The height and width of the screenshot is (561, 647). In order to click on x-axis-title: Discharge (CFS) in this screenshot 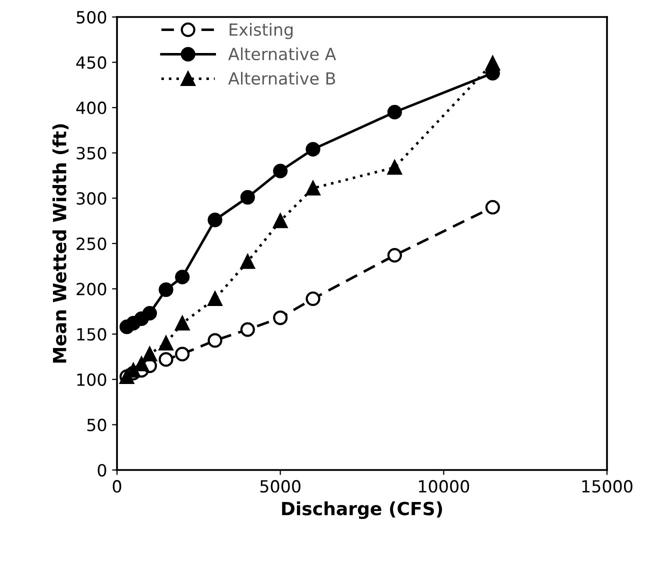, I will do `click(362, 510)`.